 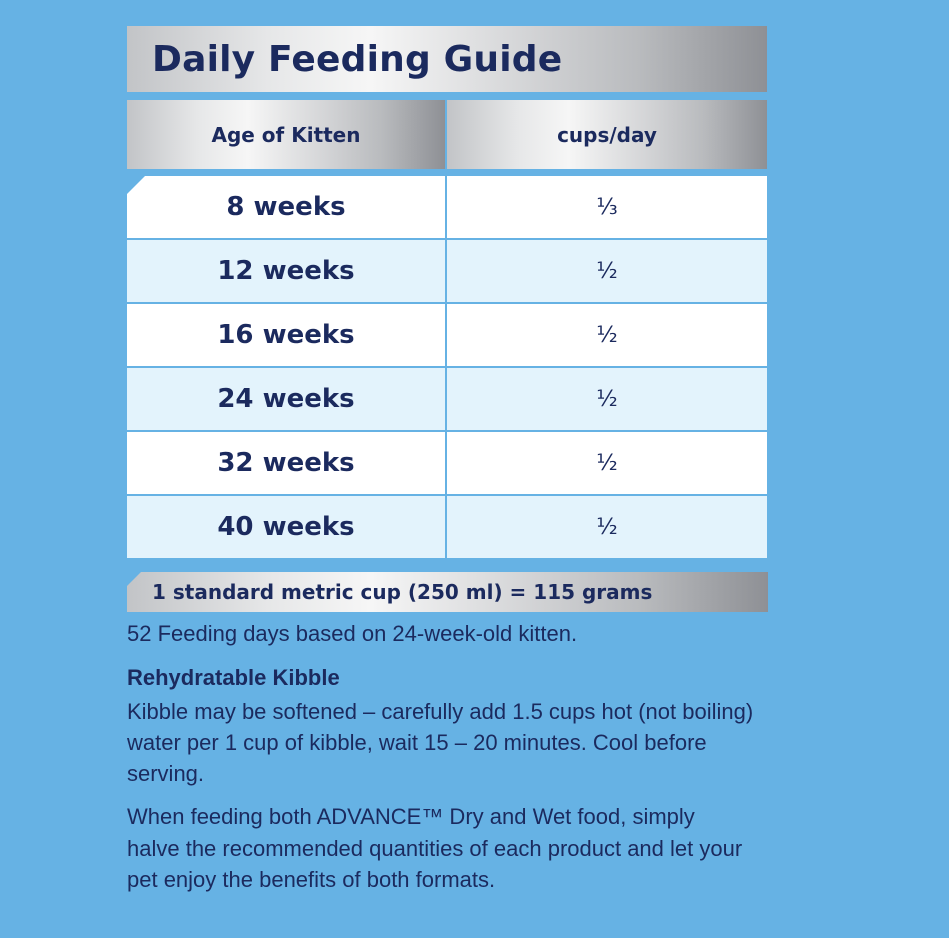 What do you see at coordinates (286, 527) in the screenshot?
I see `age-cell: 40 weeks` at bounding box center [286, 527].